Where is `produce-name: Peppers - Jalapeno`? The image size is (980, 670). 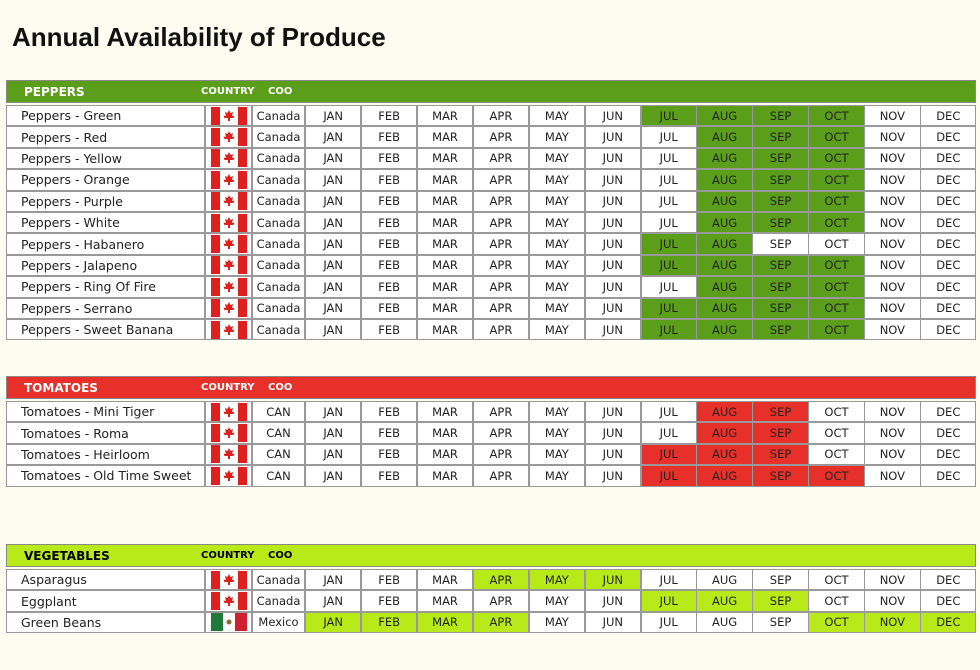 produce-name: Peppers - Jalapeno is located at coordinates (105, 265).